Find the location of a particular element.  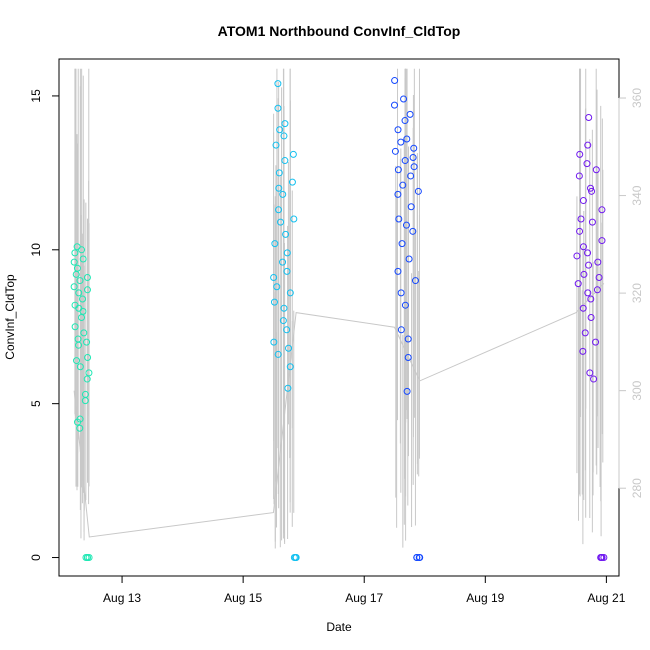

x-tick-label: Aug 19 is located at coordinates (485, 598).